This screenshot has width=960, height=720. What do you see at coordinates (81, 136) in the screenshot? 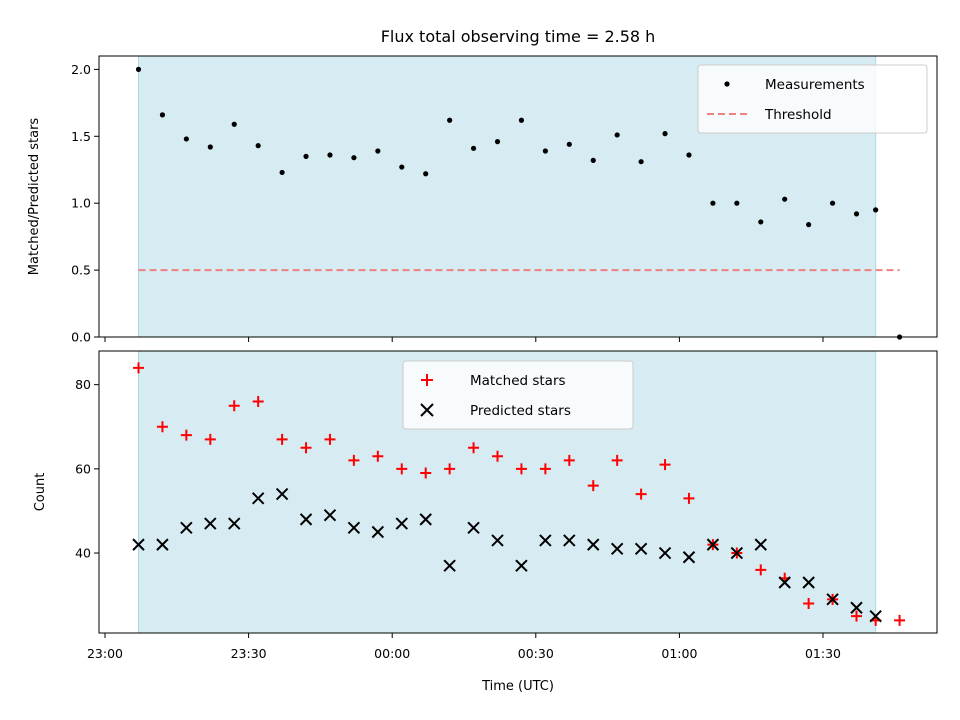
I see `y-tick-label: 1.5` at bounding box center [81, 136].